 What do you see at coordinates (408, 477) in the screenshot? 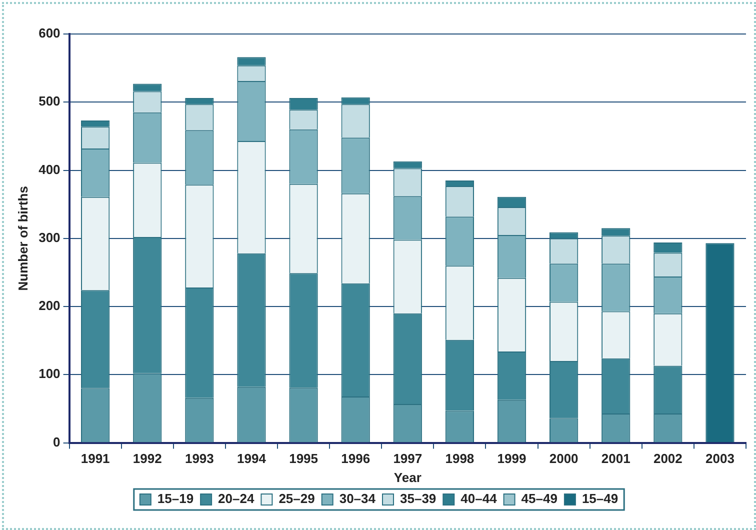
I see `x-axis-title: Year` at bounding box center [408, 477].